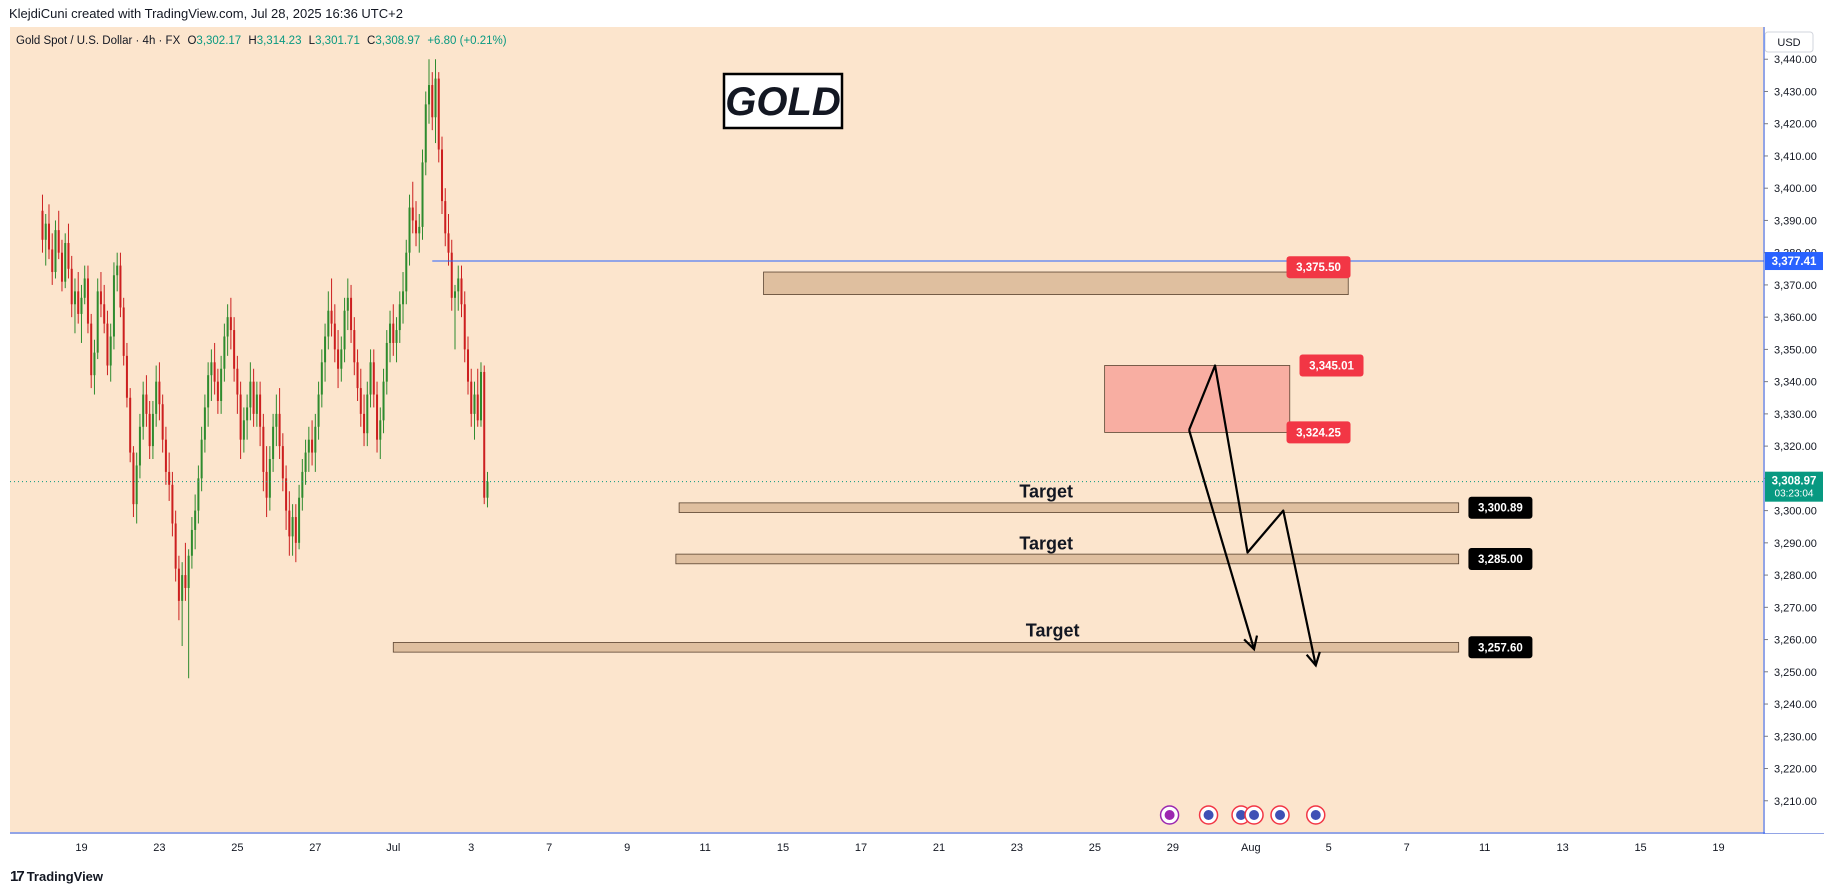  I want to click on low-label: L, so click(312, 41).